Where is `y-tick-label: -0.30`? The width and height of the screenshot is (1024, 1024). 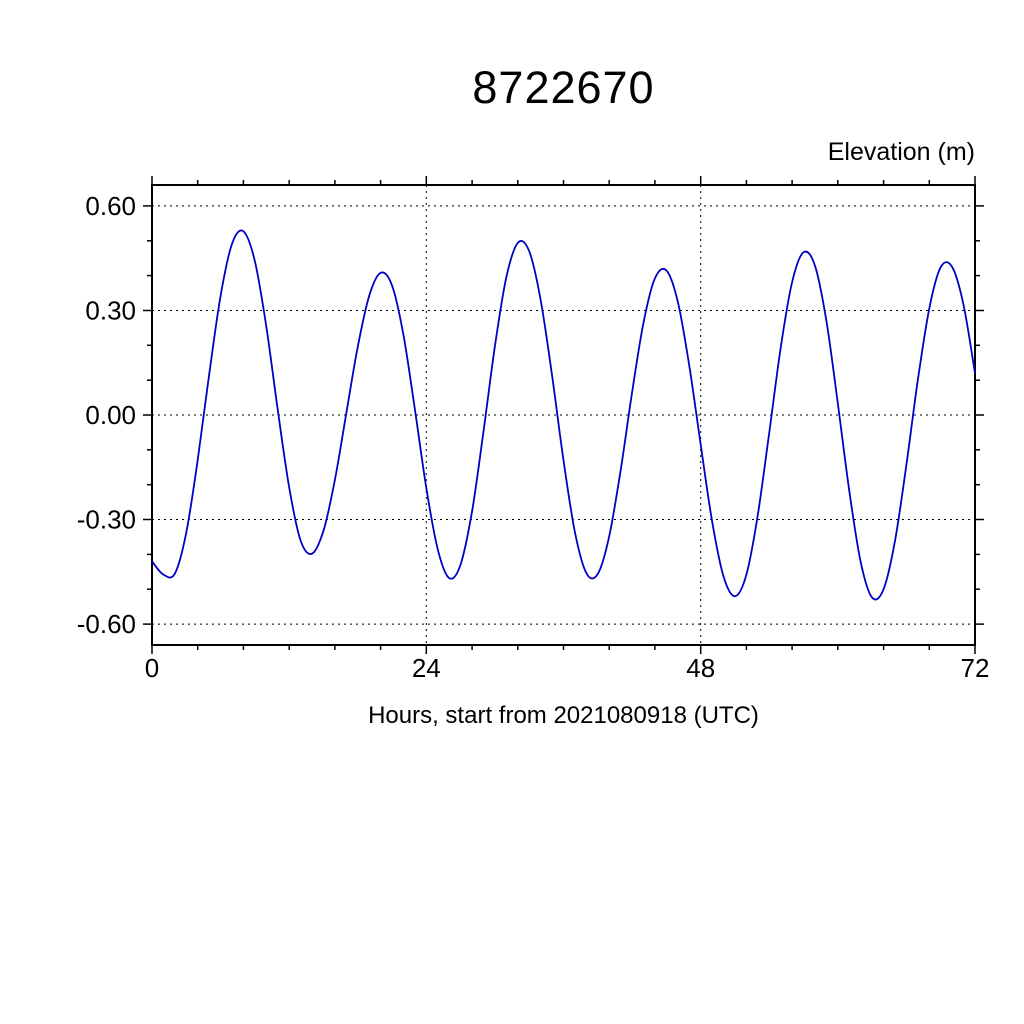
y-tick-label: -0.30 is located at coordinates (106, 520).